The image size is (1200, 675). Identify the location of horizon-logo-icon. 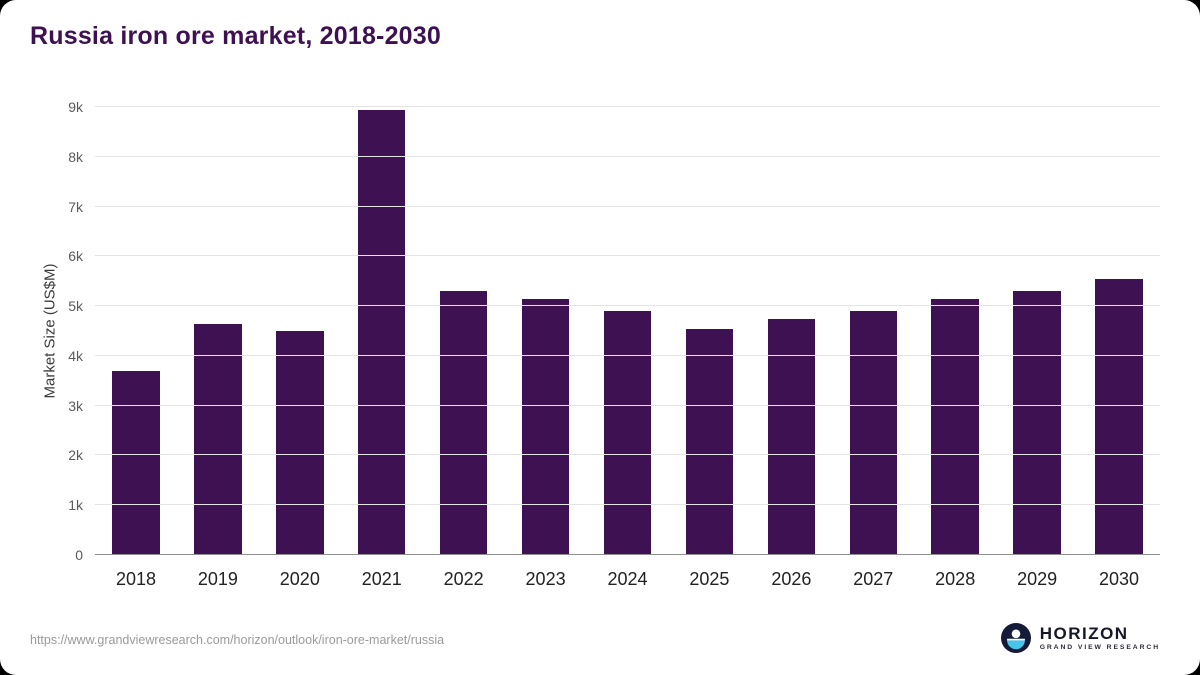
(1015, 638).